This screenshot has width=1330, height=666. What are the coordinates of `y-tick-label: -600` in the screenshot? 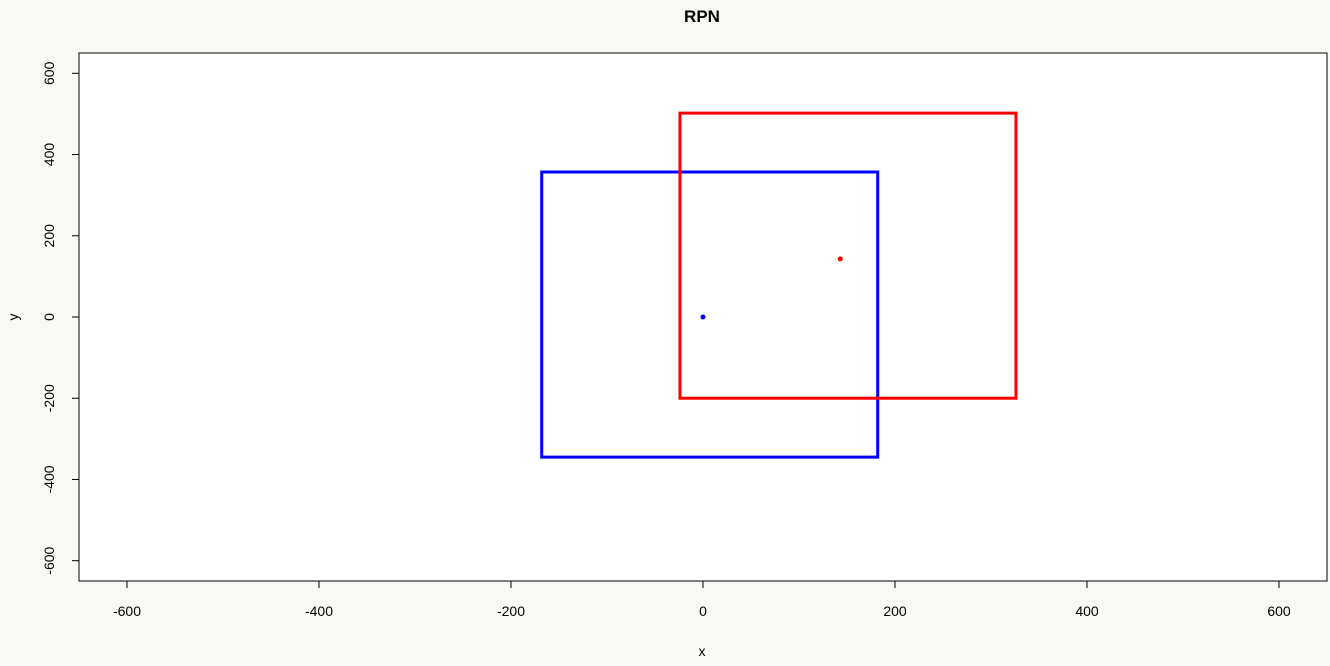 It's located at (49, 560).